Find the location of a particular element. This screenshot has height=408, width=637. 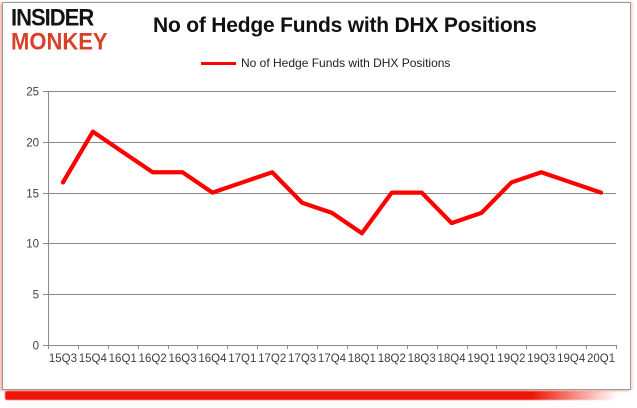

svg-text: 5 is located at coordinates (36, 296).